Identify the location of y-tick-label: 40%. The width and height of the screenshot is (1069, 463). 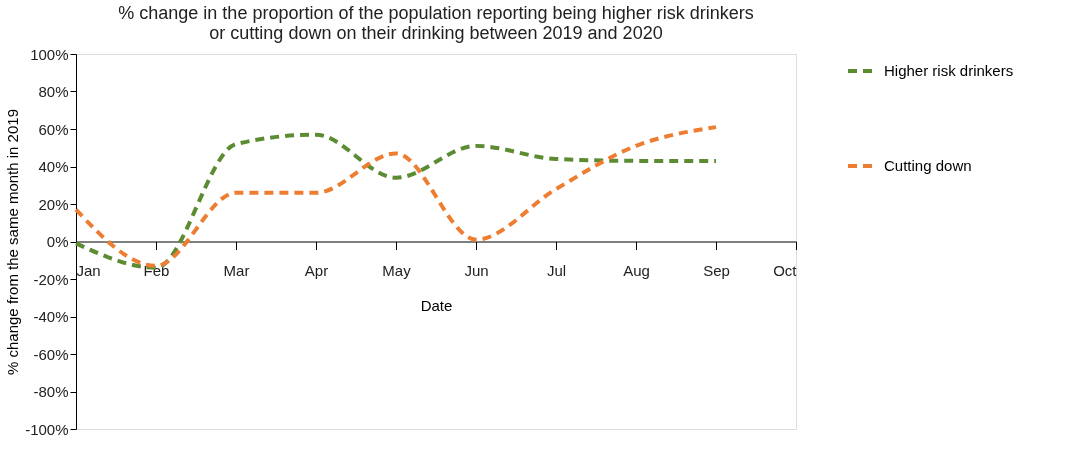
(53, 166).